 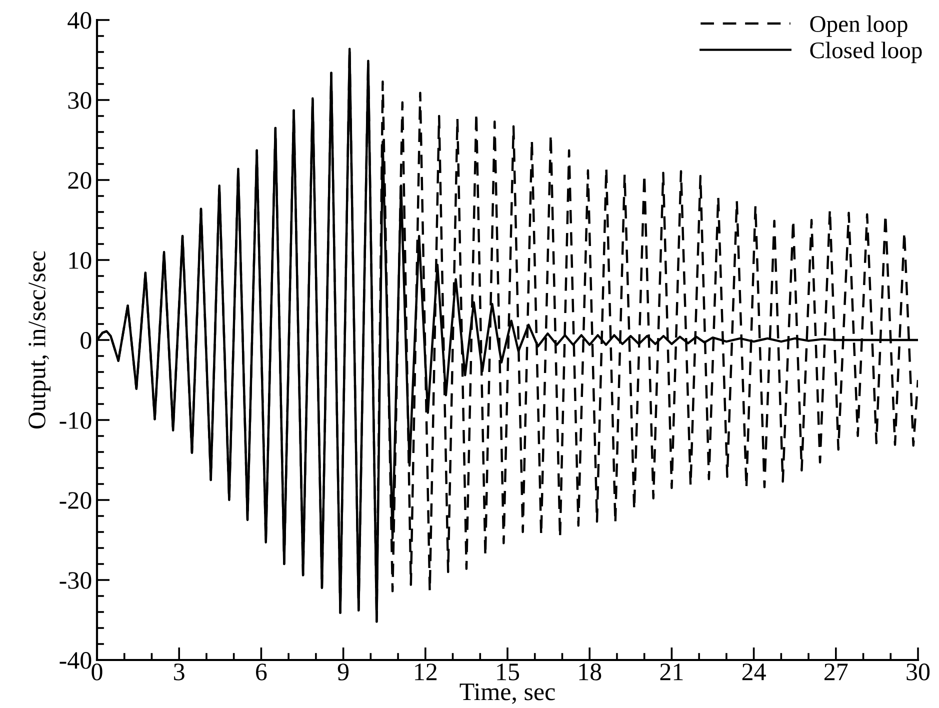 I want to click on x-tick-label: 15, so click(x=508, y=672).